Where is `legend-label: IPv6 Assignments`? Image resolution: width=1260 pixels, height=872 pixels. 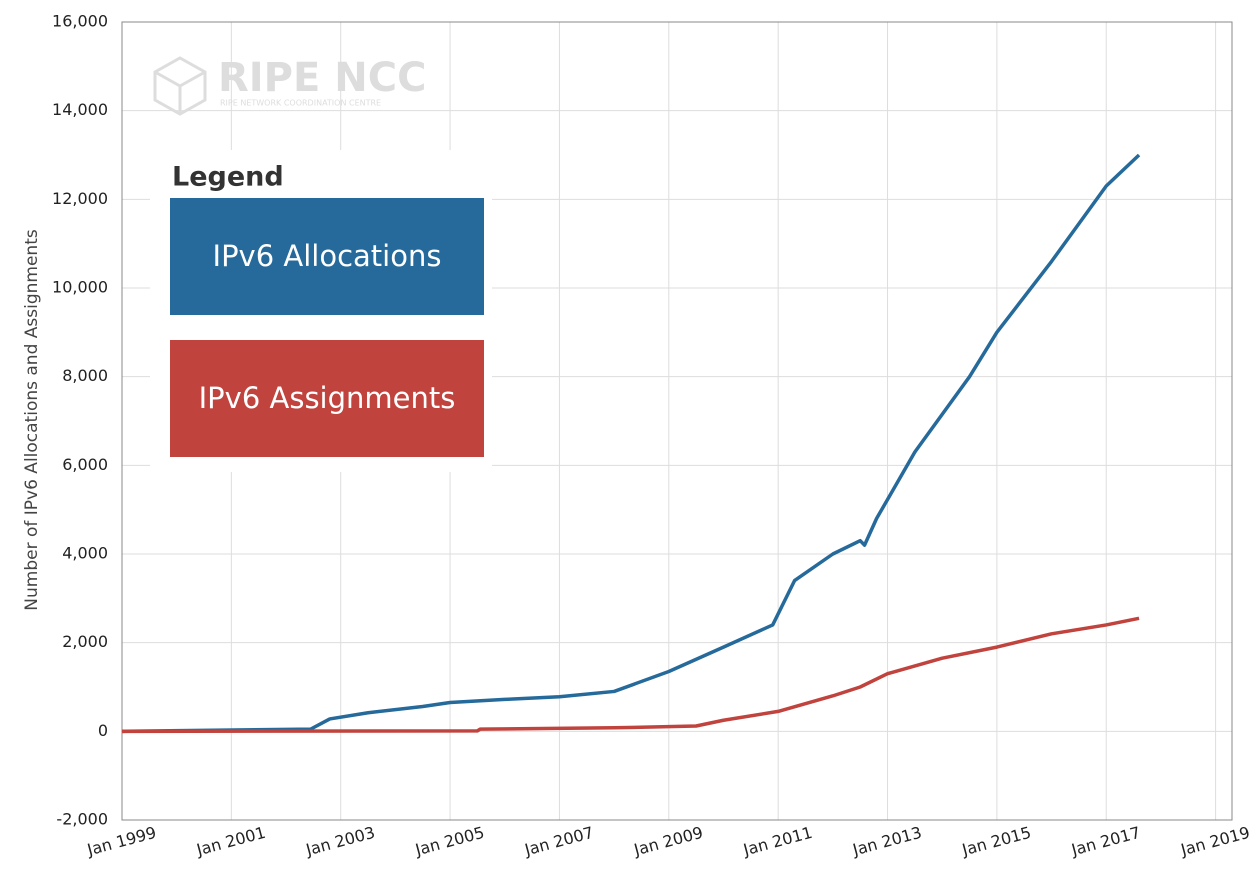
legend-label: IPv6 Assignments is located at coordinates (327, 398).